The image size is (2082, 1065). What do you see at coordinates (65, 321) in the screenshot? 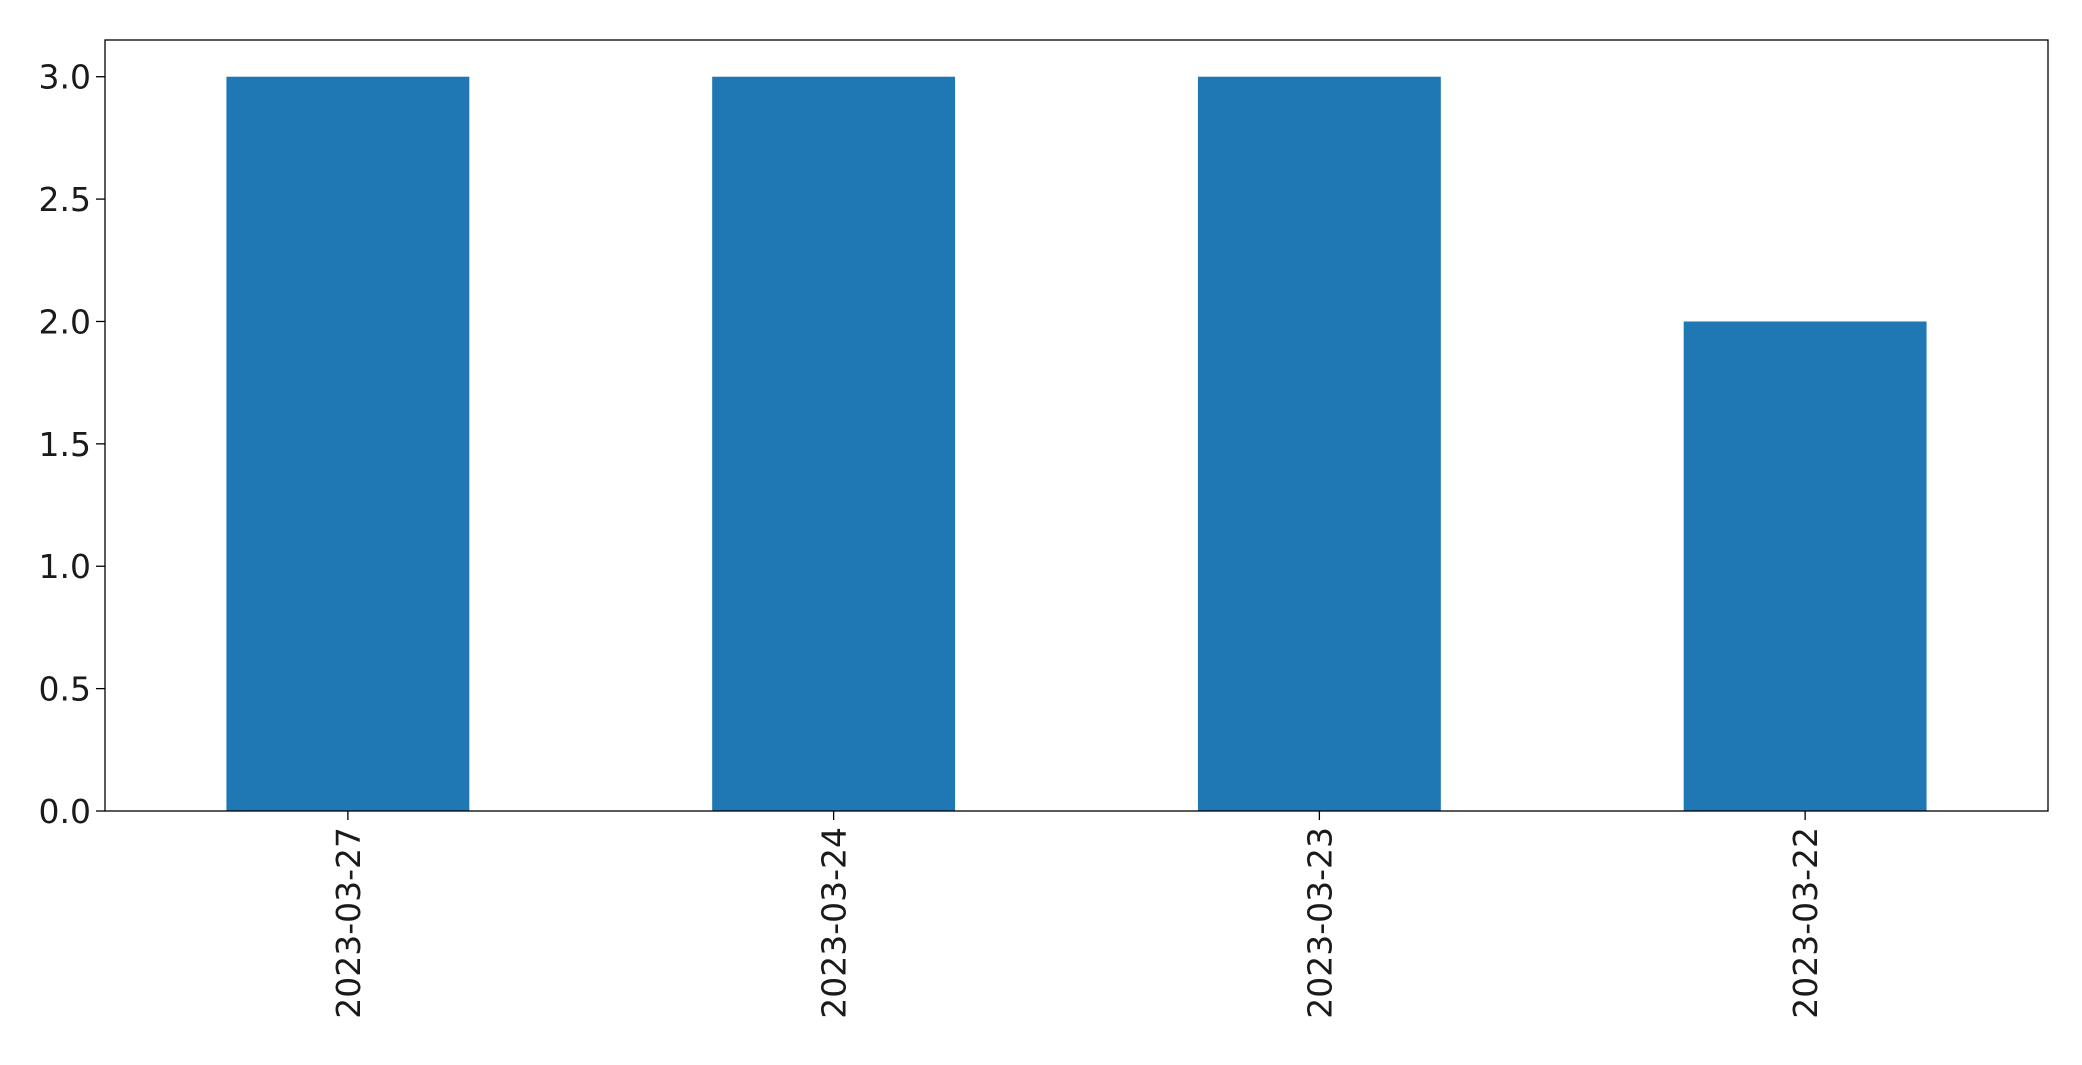
I see `y-tick-label: 2.0` at bounding box center [65, 321].